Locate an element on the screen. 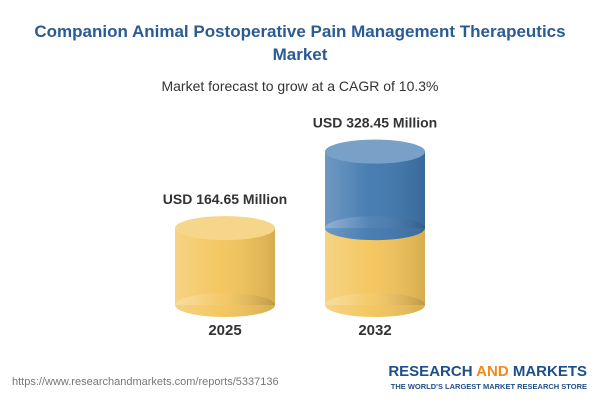  brand-part: MARKETS is located at coordinates (550, 371).